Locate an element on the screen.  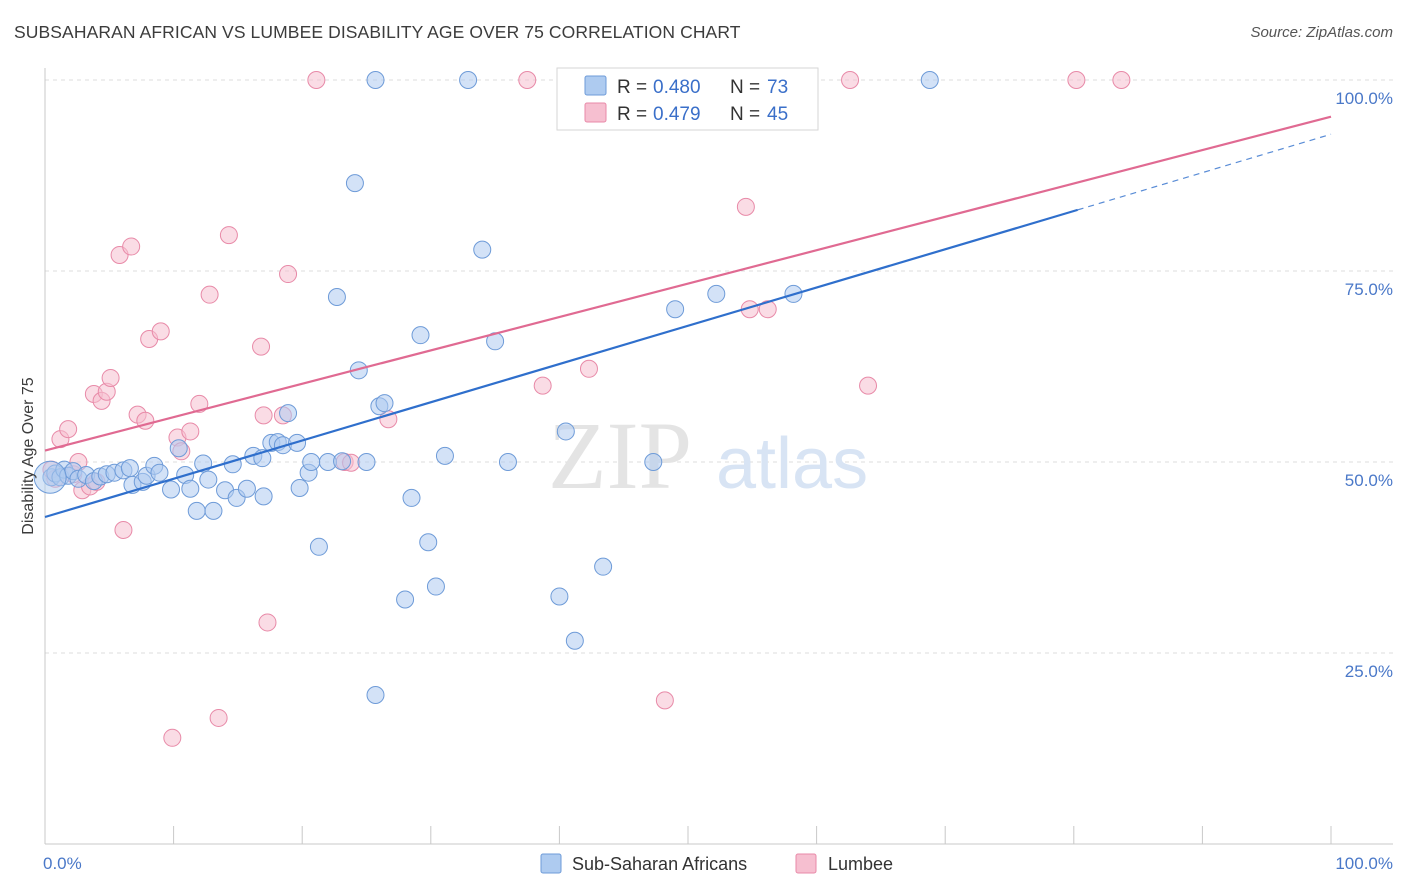
y-tick-labels: 25.0% 50.0% 75.0% 100.0% is located at coordinates (1364, 385).